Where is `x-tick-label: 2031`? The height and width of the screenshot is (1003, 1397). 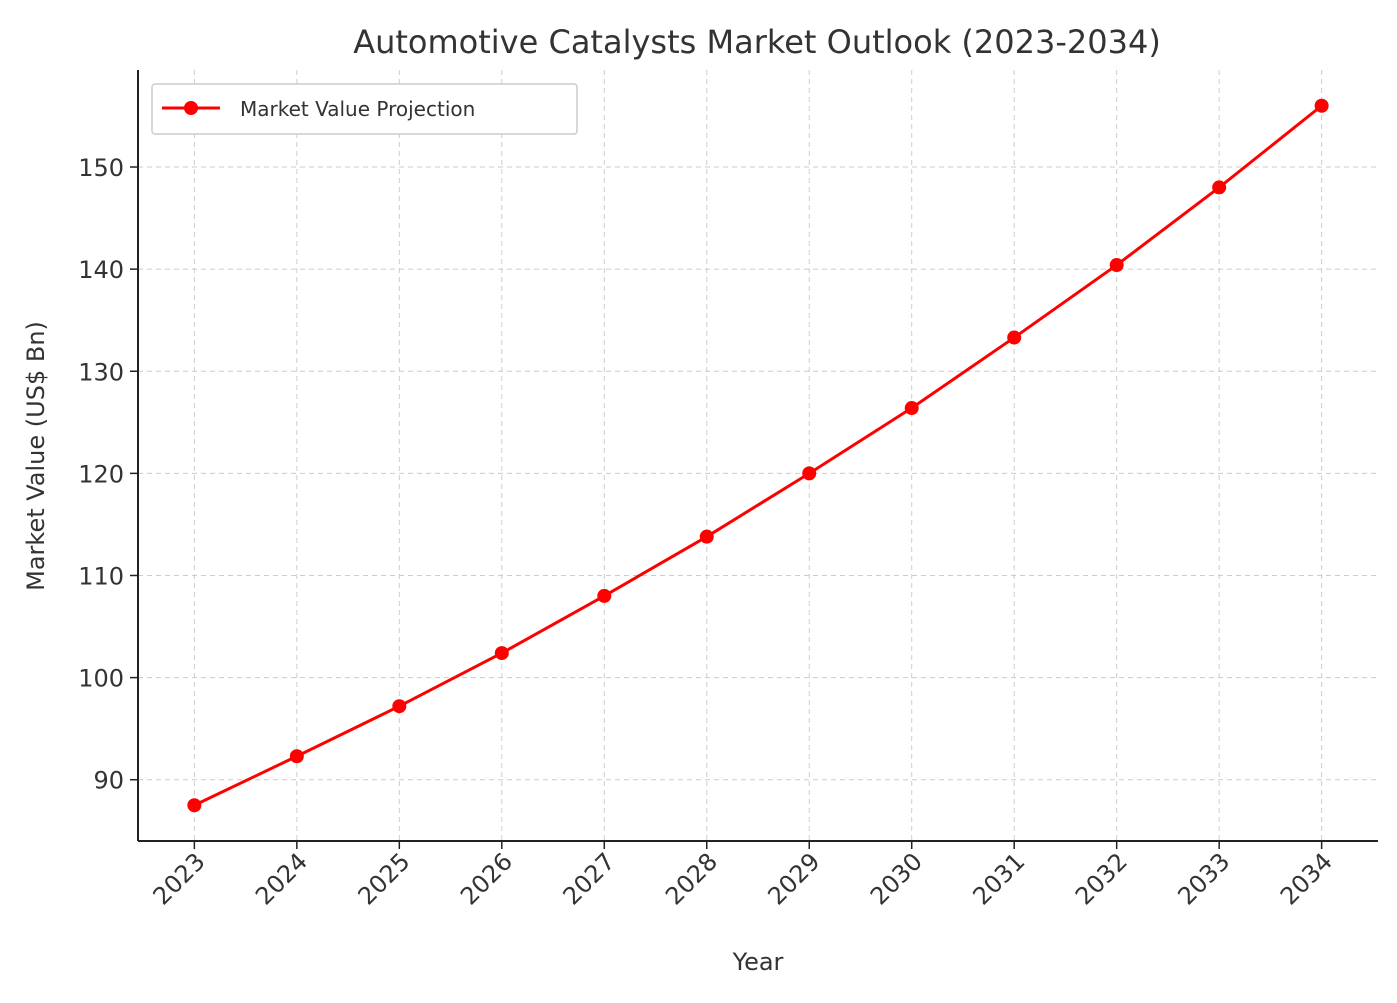
x-tick-label: 2031 is located at coordinates (998, 878).